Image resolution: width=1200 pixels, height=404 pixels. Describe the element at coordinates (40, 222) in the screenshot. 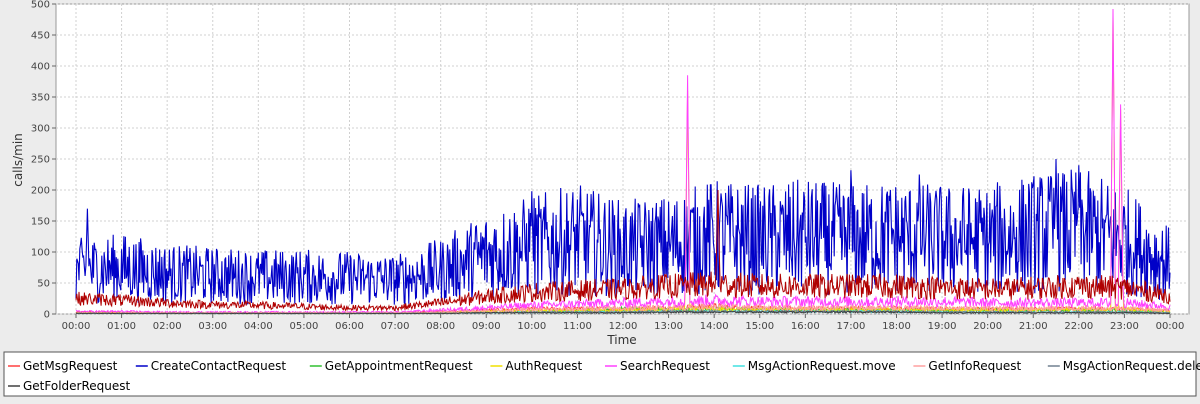

I see `y-tick-label: 150` at that location.